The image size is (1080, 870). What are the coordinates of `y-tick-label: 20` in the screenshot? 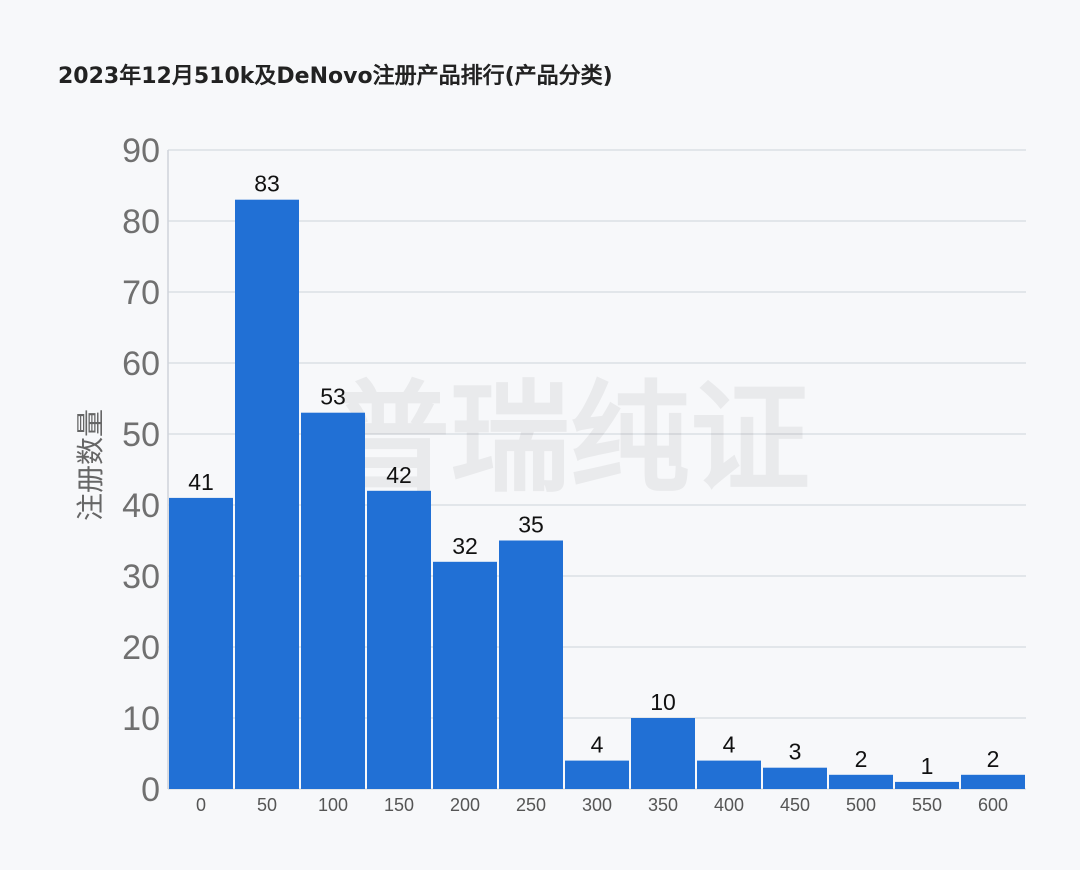 It's located at (141, 648).